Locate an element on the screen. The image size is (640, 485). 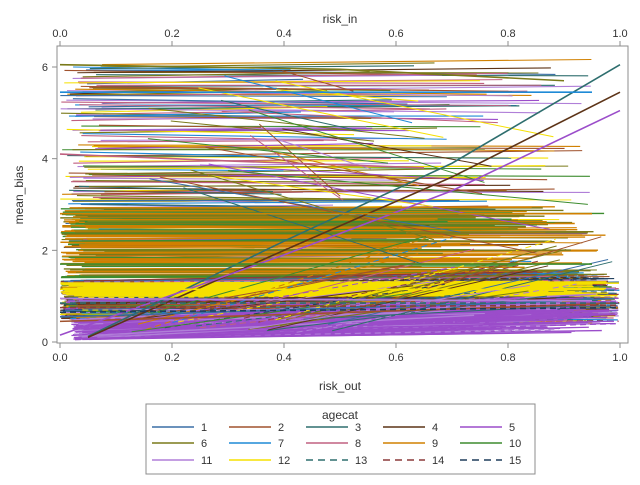
left-tick-label: 0 is located at coordinates (45, 343).